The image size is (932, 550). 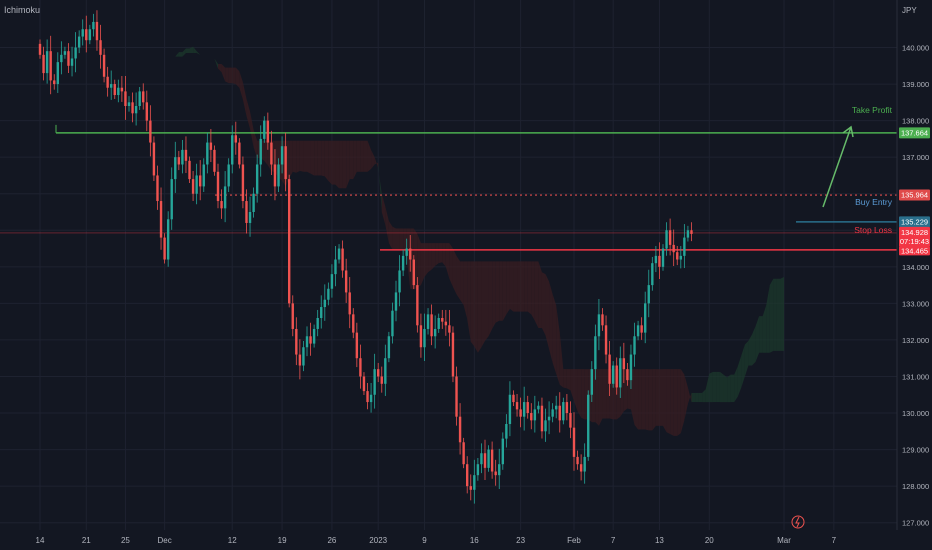 I want to click on annotations, so click(x=838, y=166).